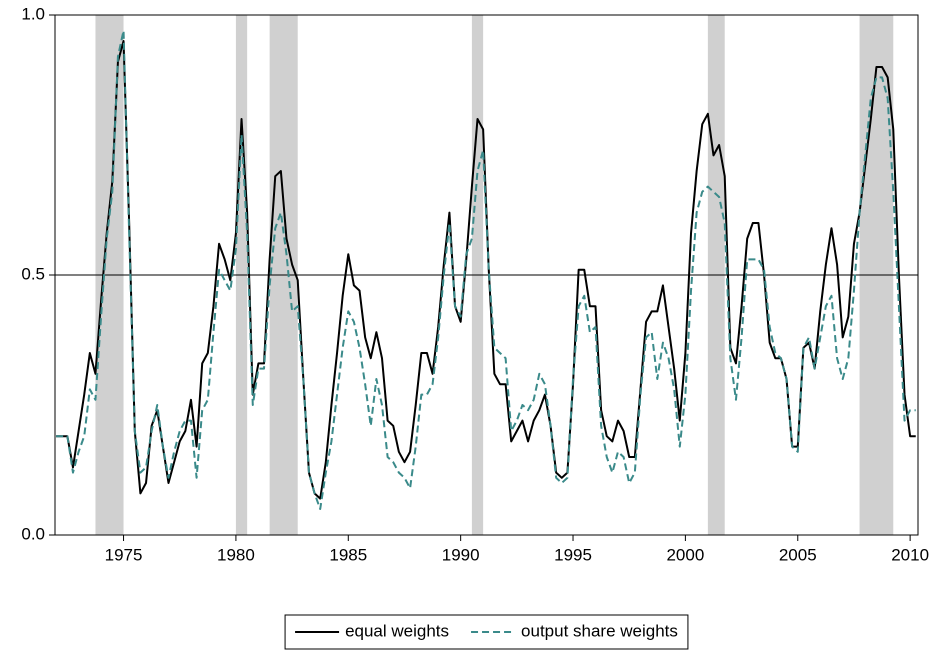  Describe the element at coordinates (910, 554) in the screenshot. I see `x-tick-label: 2010` at that location.